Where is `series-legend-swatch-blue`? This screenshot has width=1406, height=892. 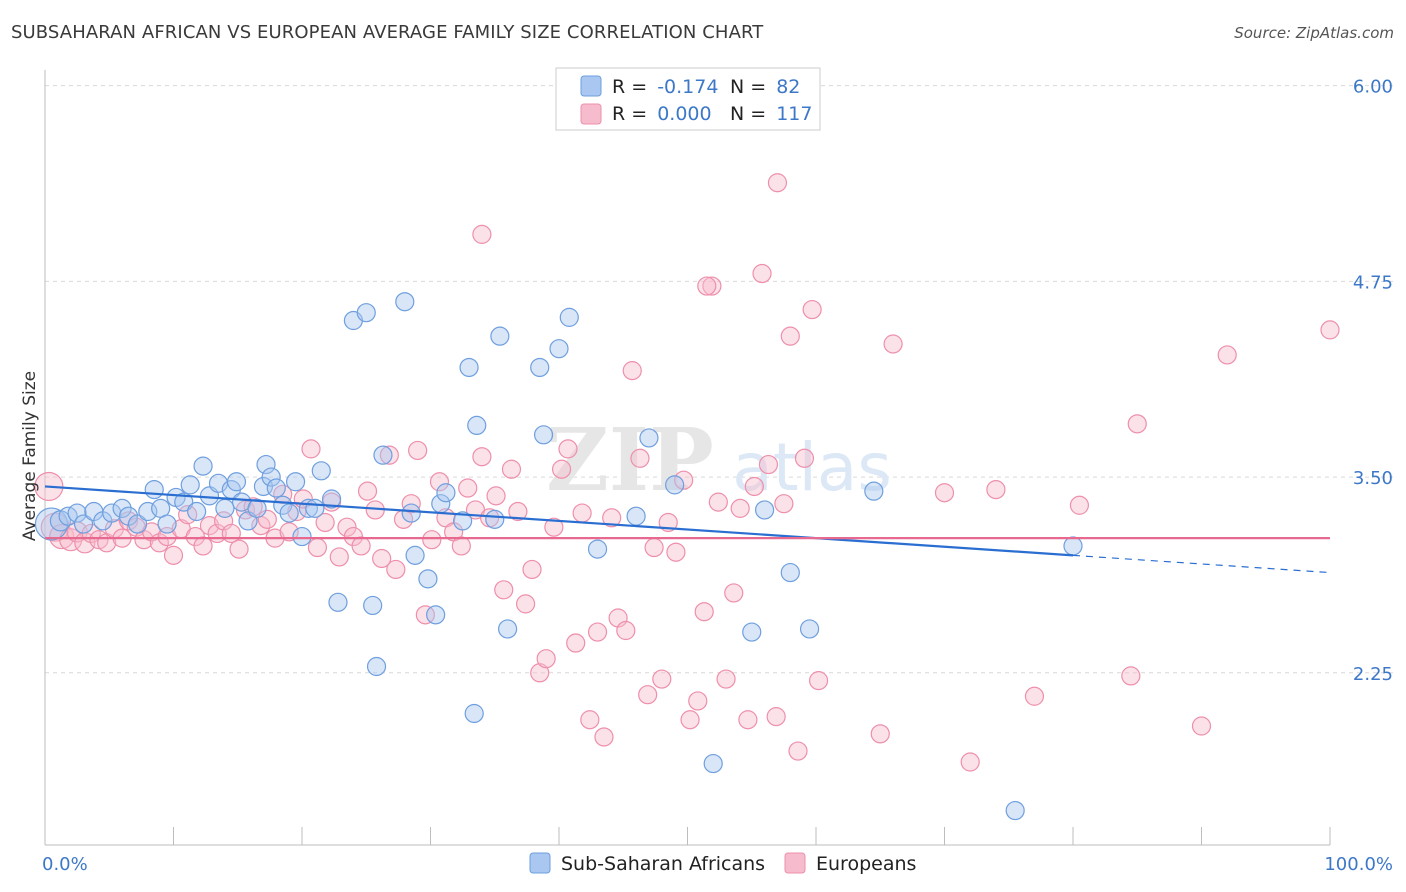
series-legend-swatch-blue is located at coordinates (540, 863).